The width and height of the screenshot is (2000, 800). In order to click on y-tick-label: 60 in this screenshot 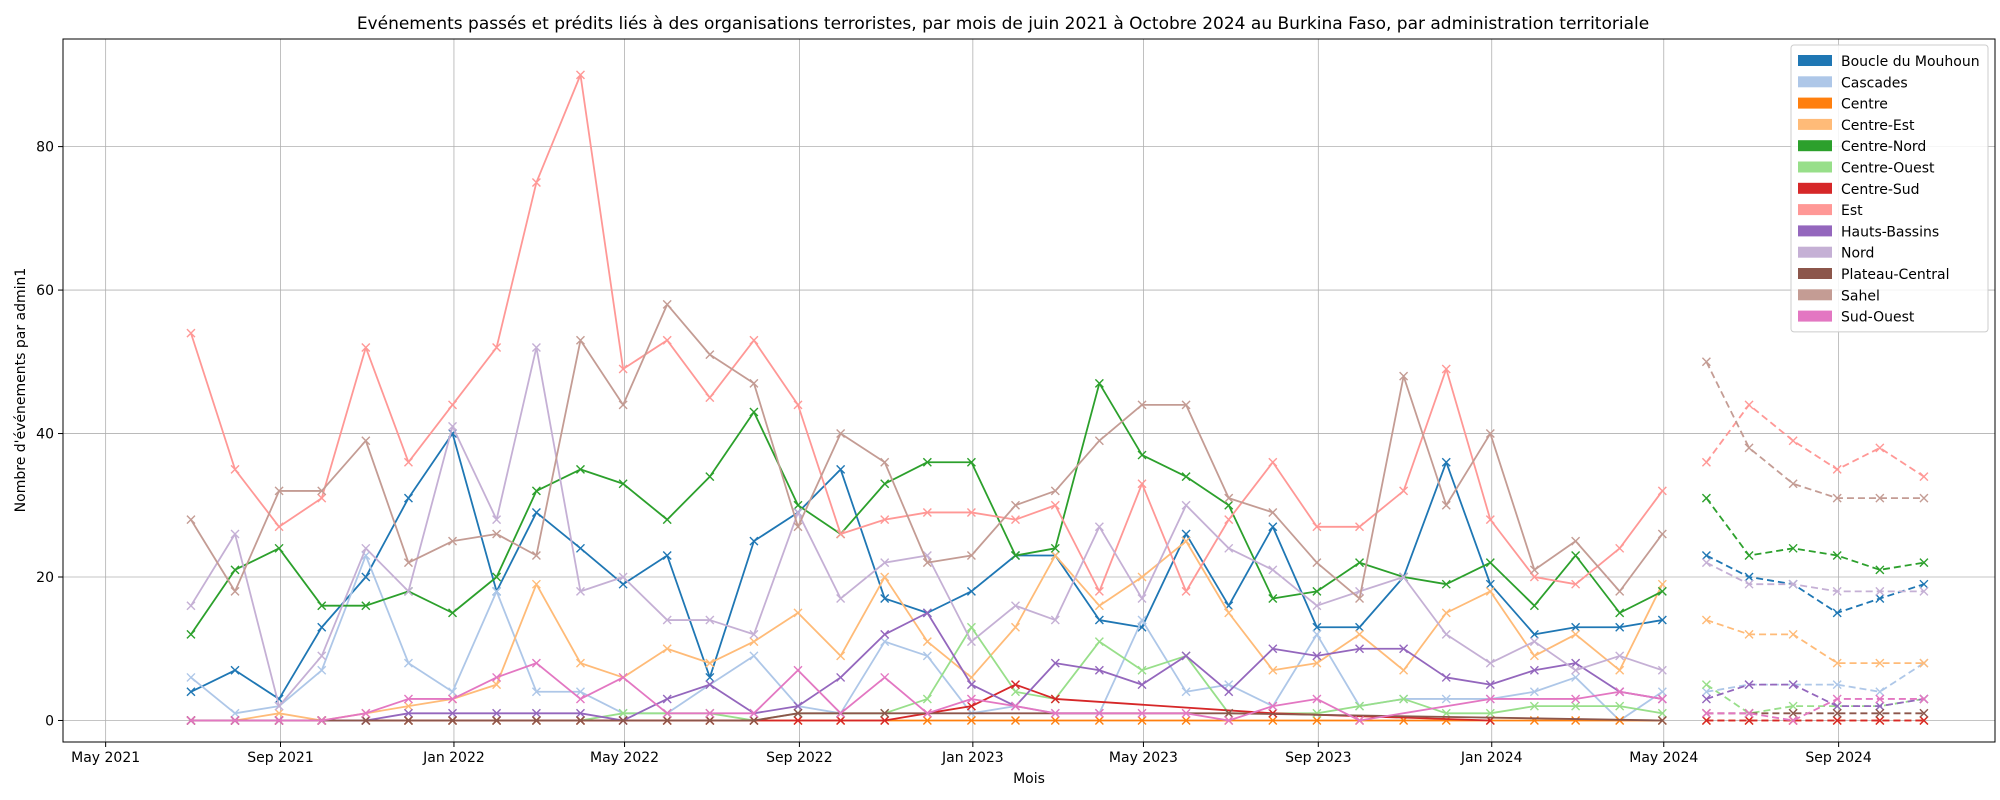, I will do `click(45, 291)`.